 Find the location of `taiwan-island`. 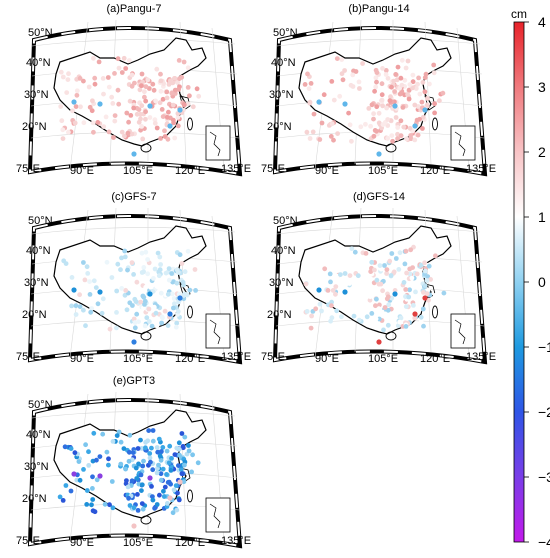

taiwan-island is located at coordinates (435, 312).